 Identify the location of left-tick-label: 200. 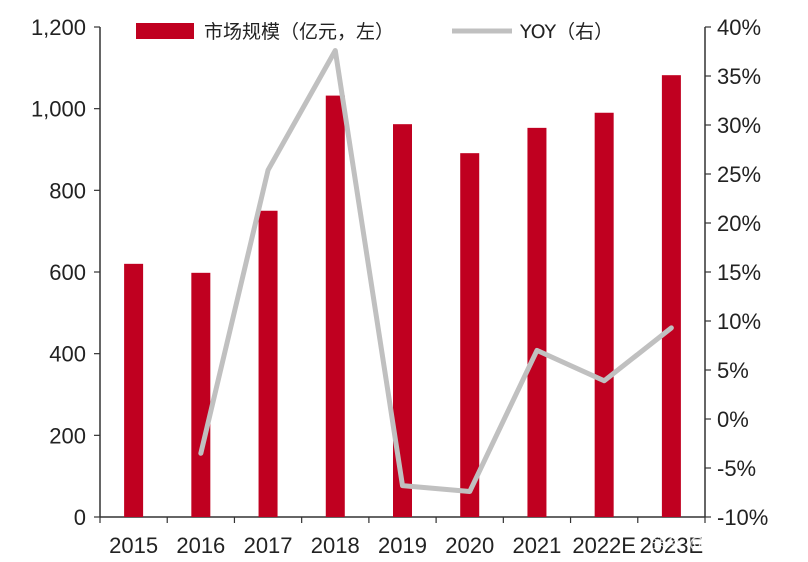
(67, 435).